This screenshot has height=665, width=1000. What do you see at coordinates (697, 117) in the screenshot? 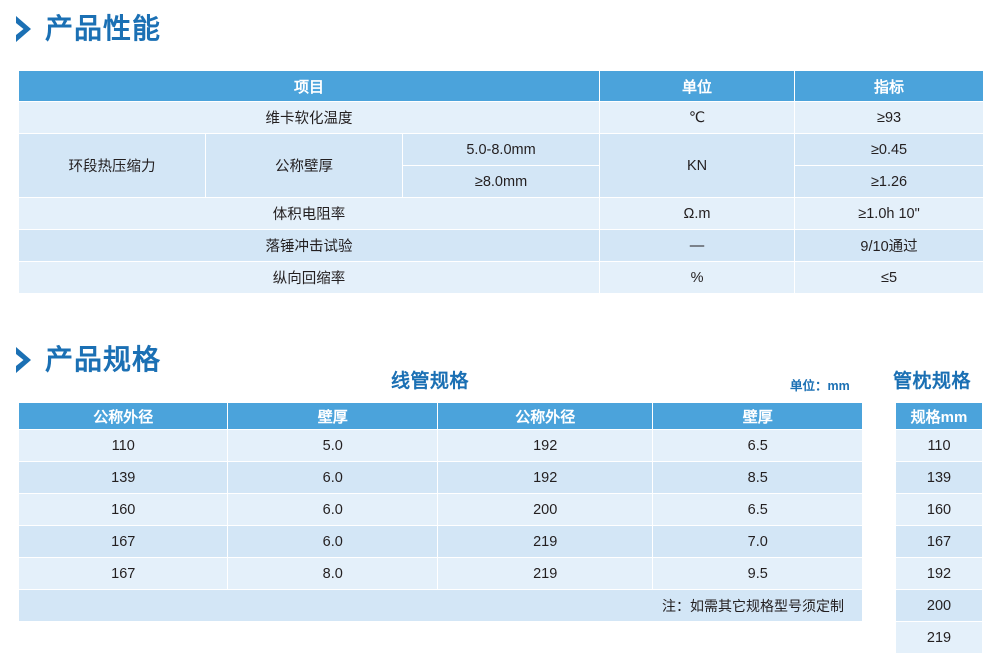
I see `cell-unit: ℃` at bounding box center [697, 117].